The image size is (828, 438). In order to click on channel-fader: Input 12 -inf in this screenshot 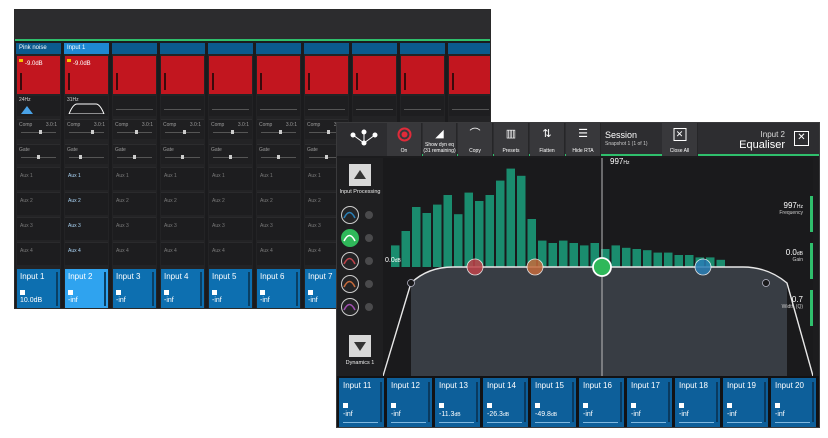, I will do `click(409, 402)`.